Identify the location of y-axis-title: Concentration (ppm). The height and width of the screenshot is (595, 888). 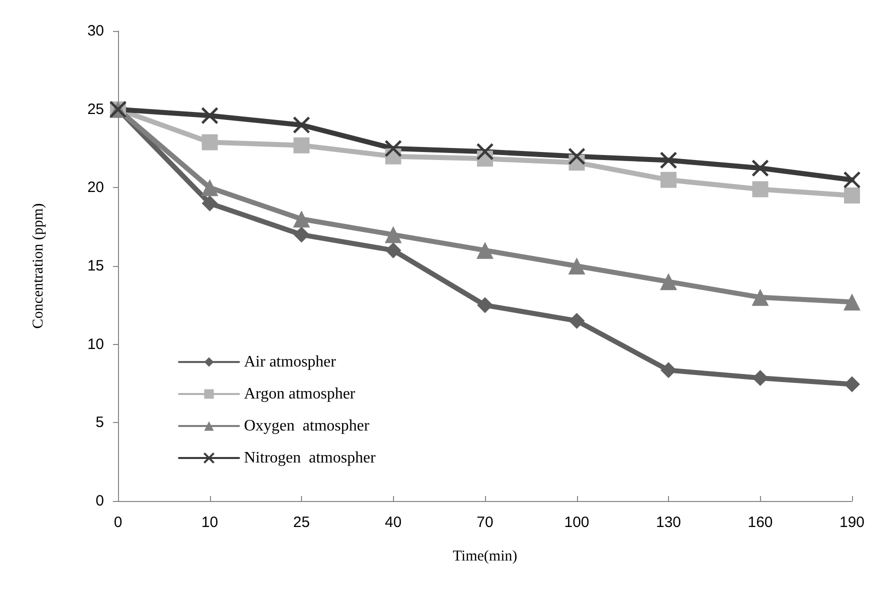
(38, 266).